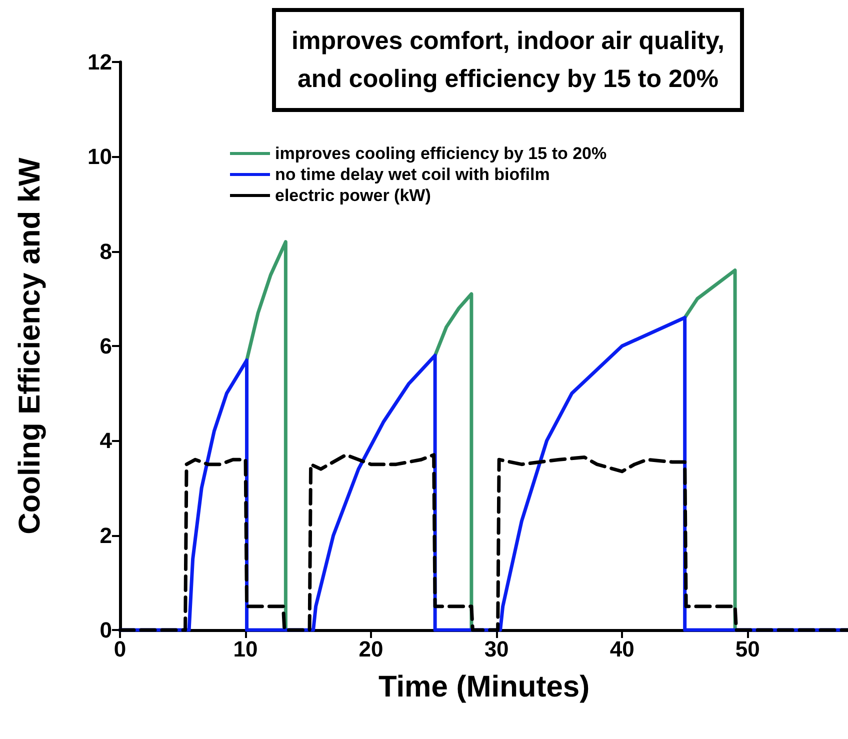 This screenshot has height=739, width=848. I want to click on y-tick-label: 0, so click(106, 630).